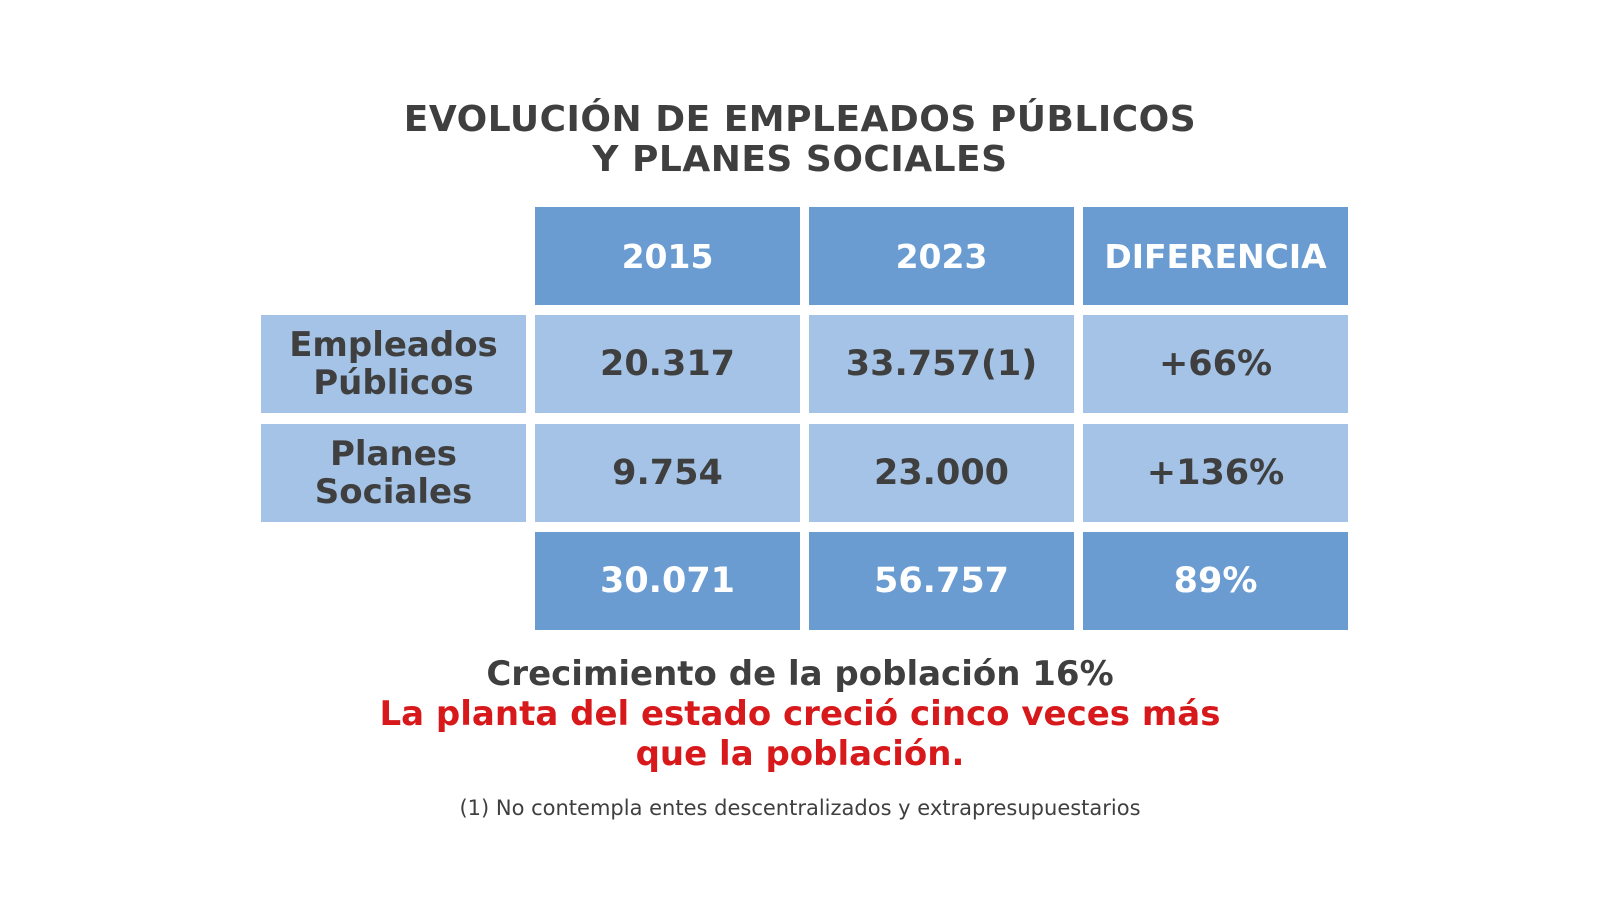 This screenshot has height=900, width=1600. I want to click on total-2015: 30.071, so click(667, 581).